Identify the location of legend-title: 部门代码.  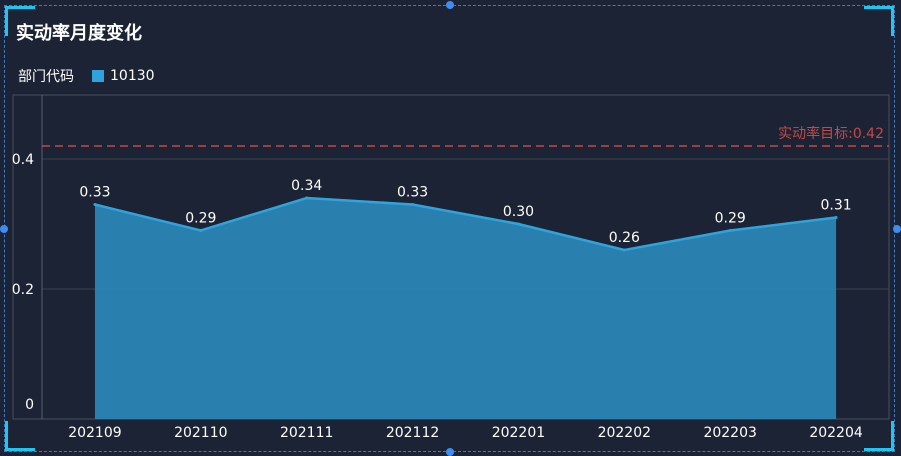
(46, 77).